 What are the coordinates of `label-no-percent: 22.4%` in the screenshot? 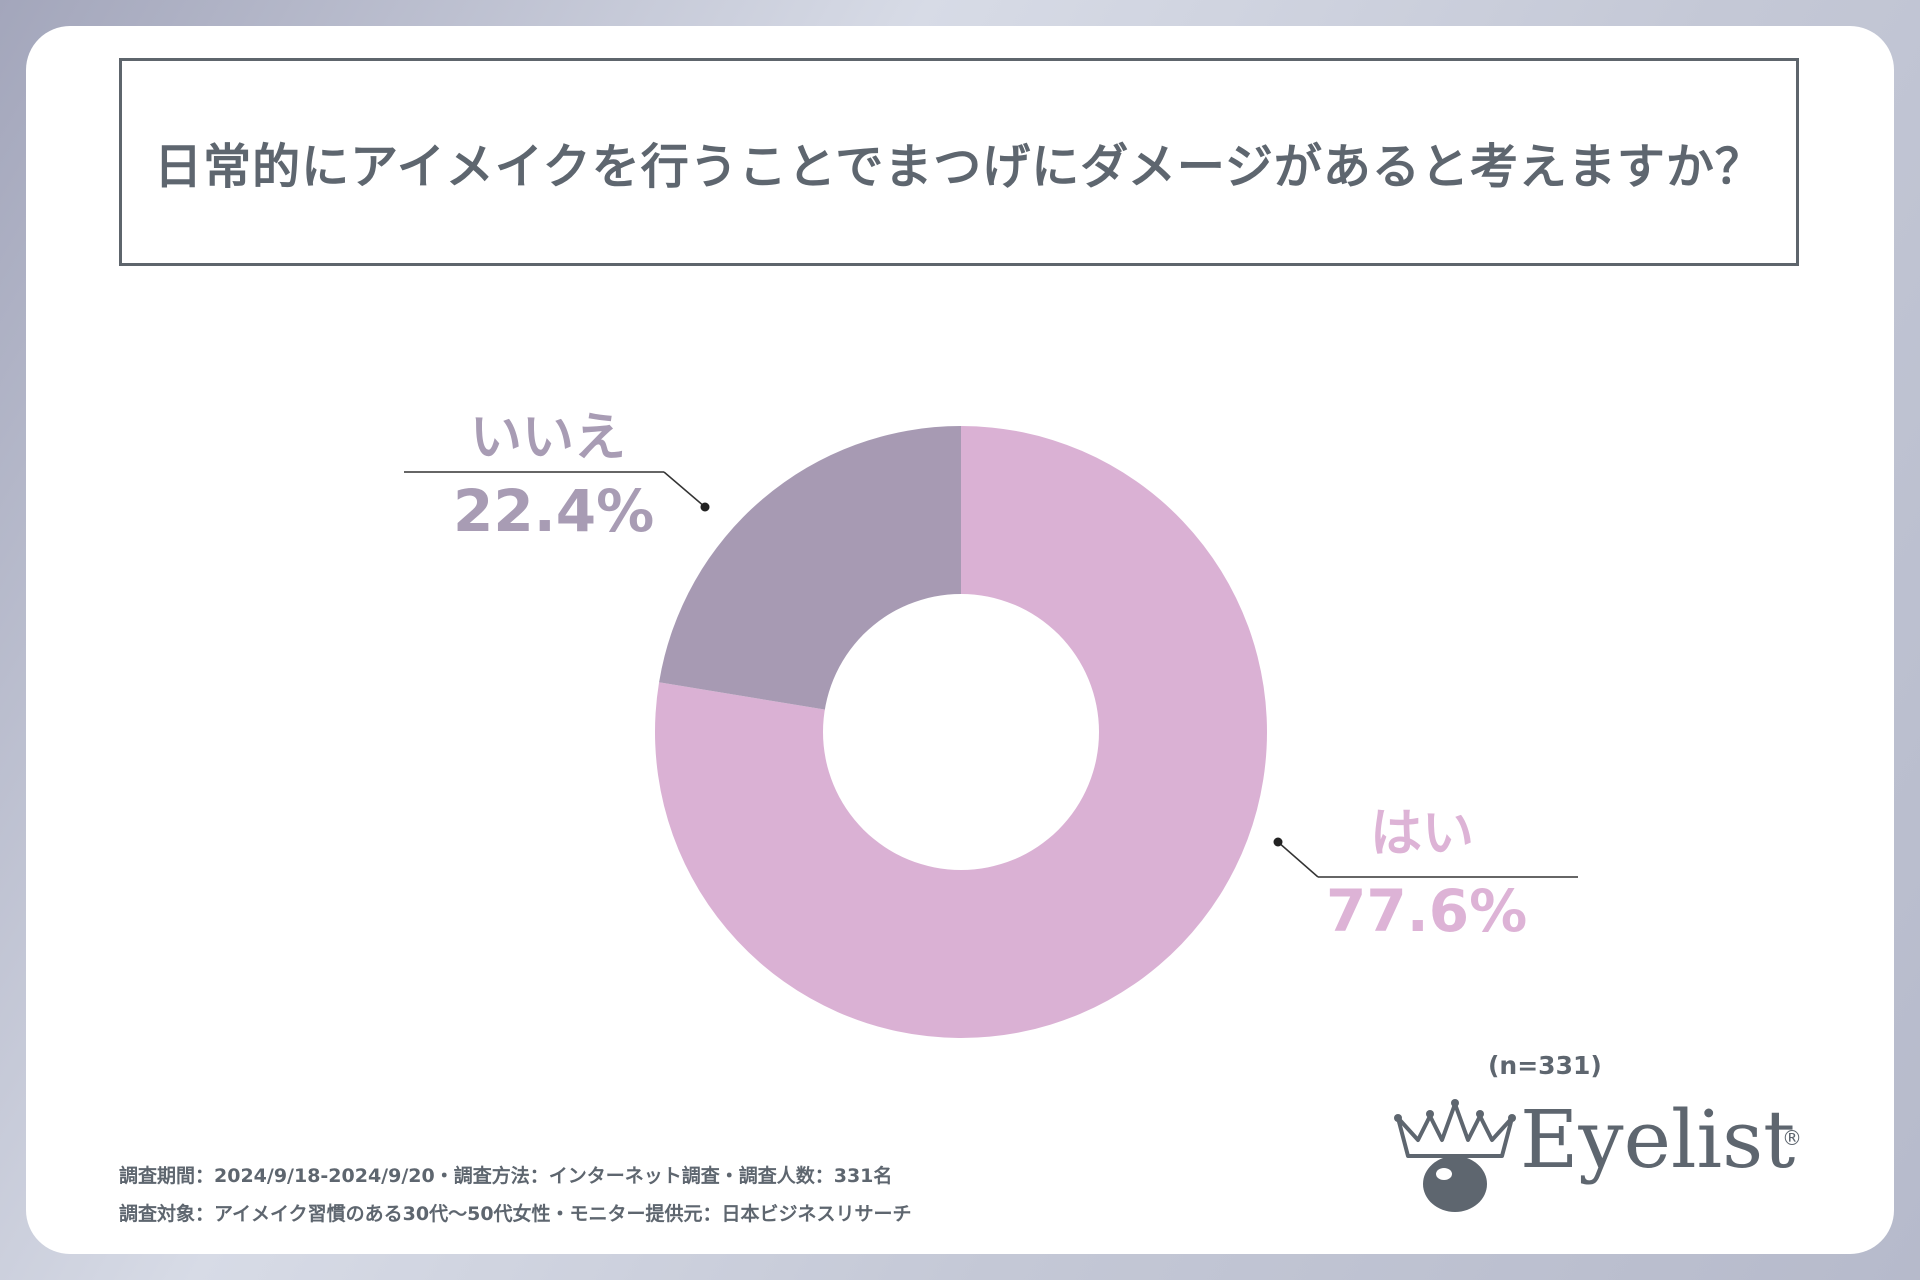 It's located at (554, 511).